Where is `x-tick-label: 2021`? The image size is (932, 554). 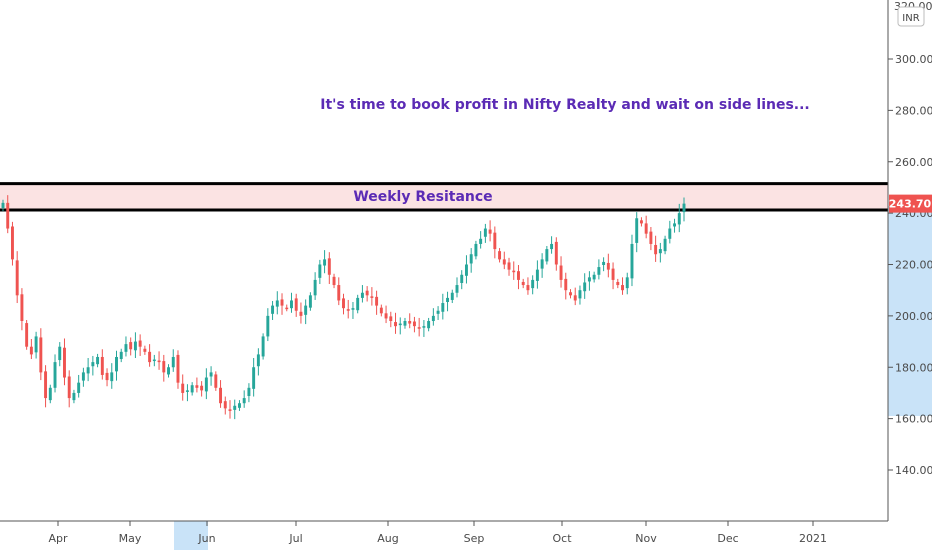 x-tick-label: 2021 is located at coordinates (813, 538).